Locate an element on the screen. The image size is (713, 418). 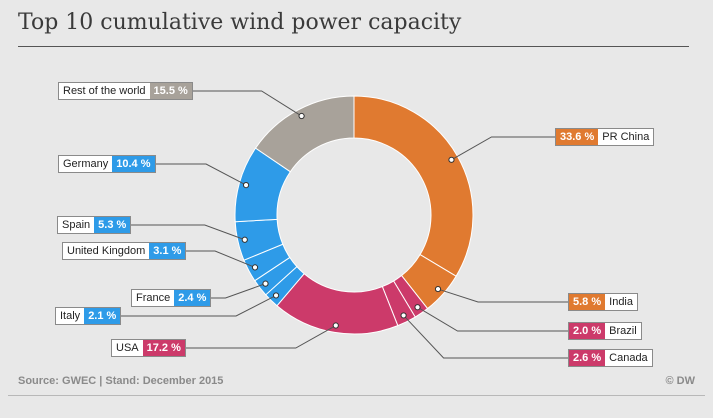
leader-dot-canada is located at coordinates (403, 315).